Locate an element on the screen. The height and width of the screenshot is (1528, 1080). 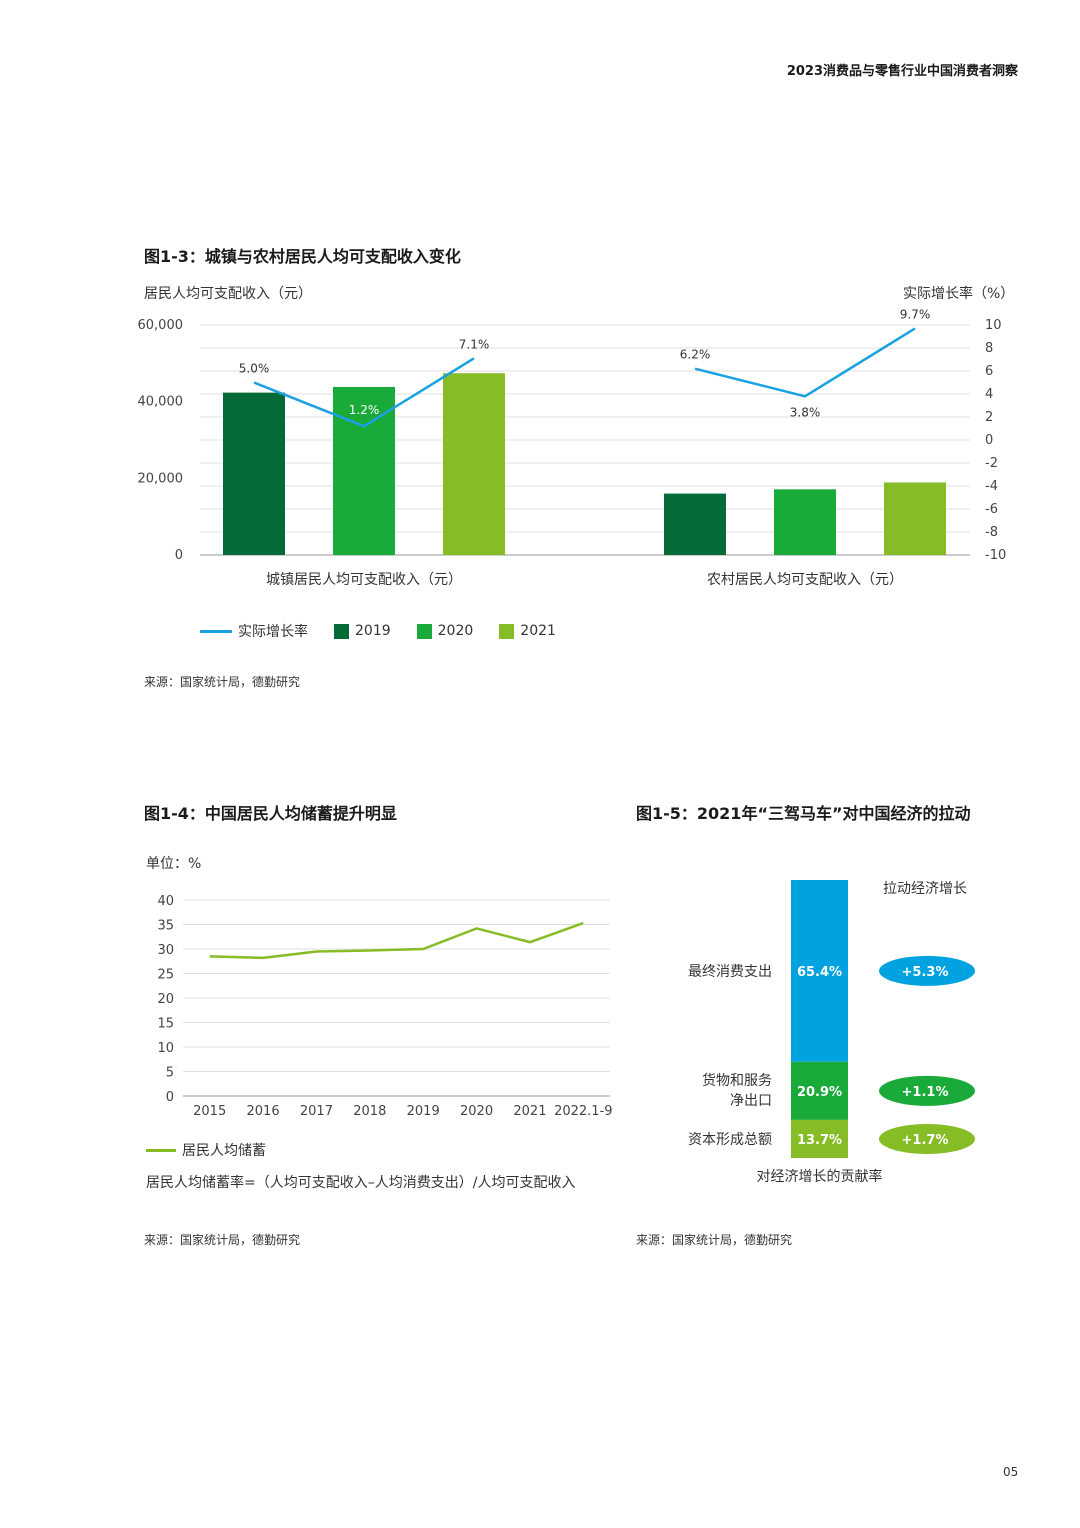
fig14-legend: 居民人均储蓄 is located at coordinates (219, 1150).